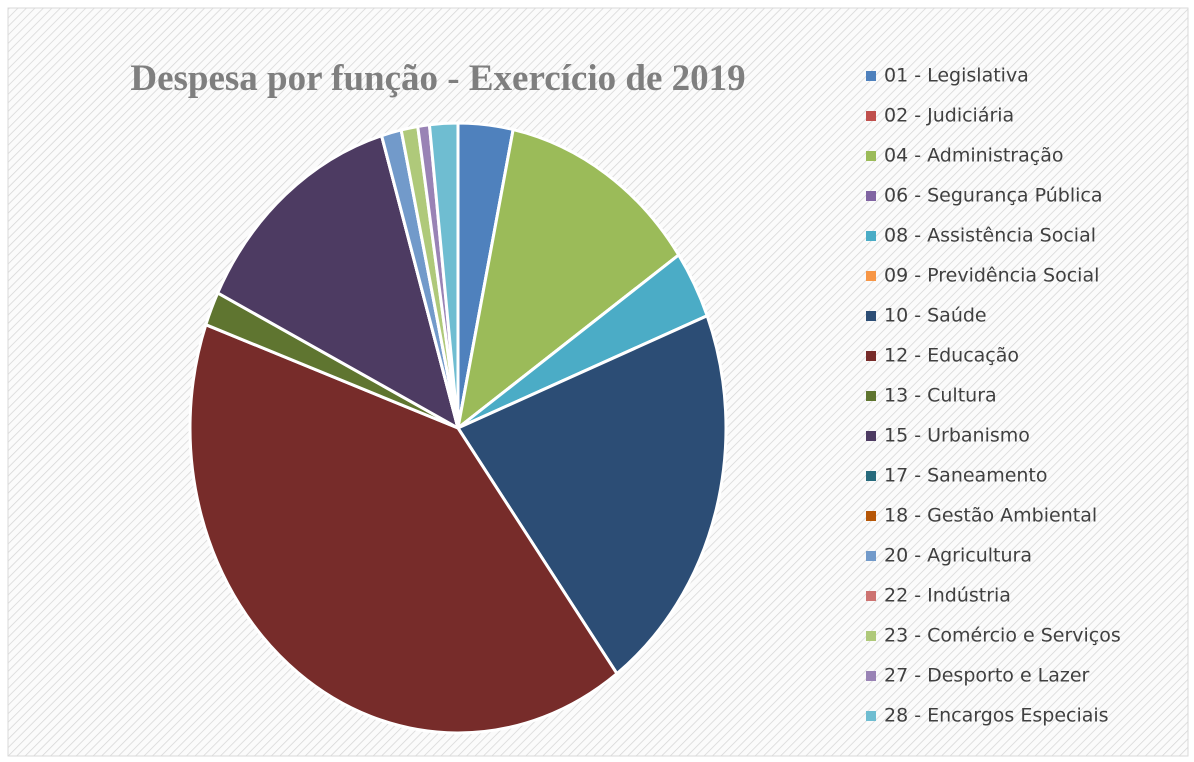  I want to click on legend-label: 28 - Encargos Especiais, so click(996, 716).